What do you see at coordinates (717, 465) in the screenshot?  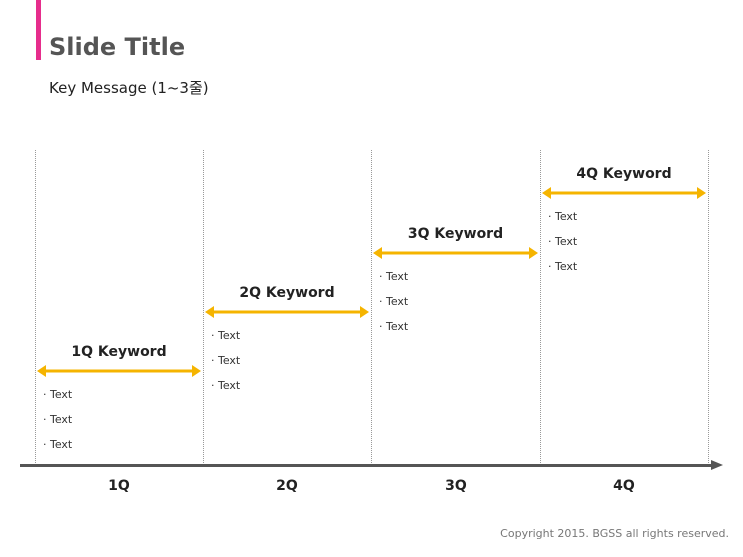 I see `arrow-right-icon` at bounding box center [717, 465].